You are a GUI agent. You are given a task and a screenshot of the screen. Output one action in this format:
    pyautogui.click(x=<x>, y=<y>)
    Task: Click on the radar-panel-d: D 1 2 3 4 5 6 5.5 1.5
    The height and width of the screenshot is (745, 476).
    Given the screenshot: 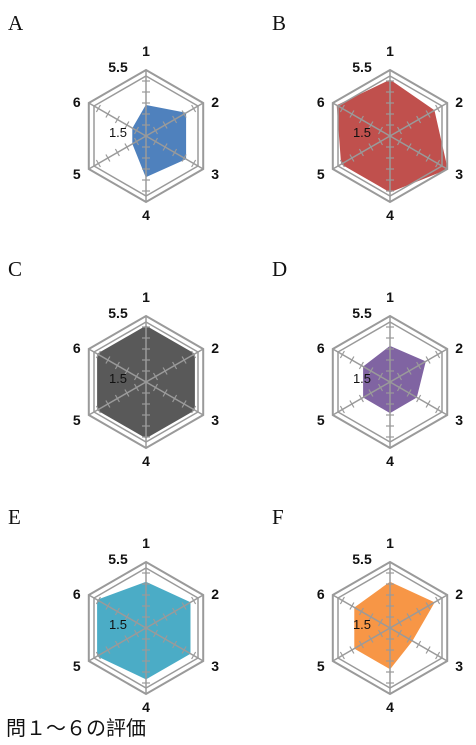 What is the action you would take?
    pyautogui.click(x=367, y=363)
    